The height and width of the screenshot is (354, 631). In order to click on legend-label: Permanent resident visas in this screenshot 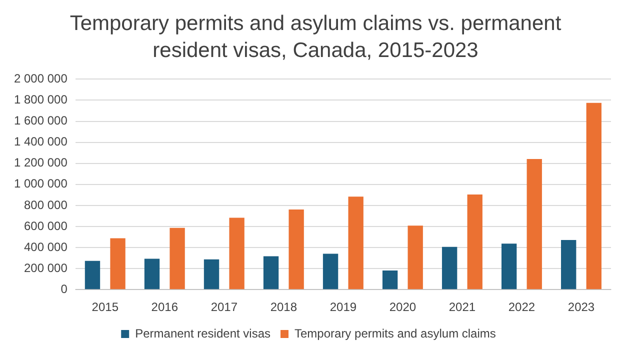, I will do `click(203, 333)`.